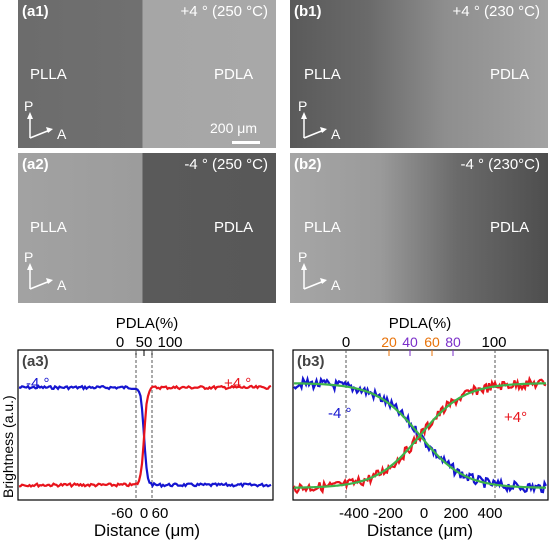  Describe the element at coordinates (144, 342) in the screenshot. I see `top-tick-label: 50` at that location.